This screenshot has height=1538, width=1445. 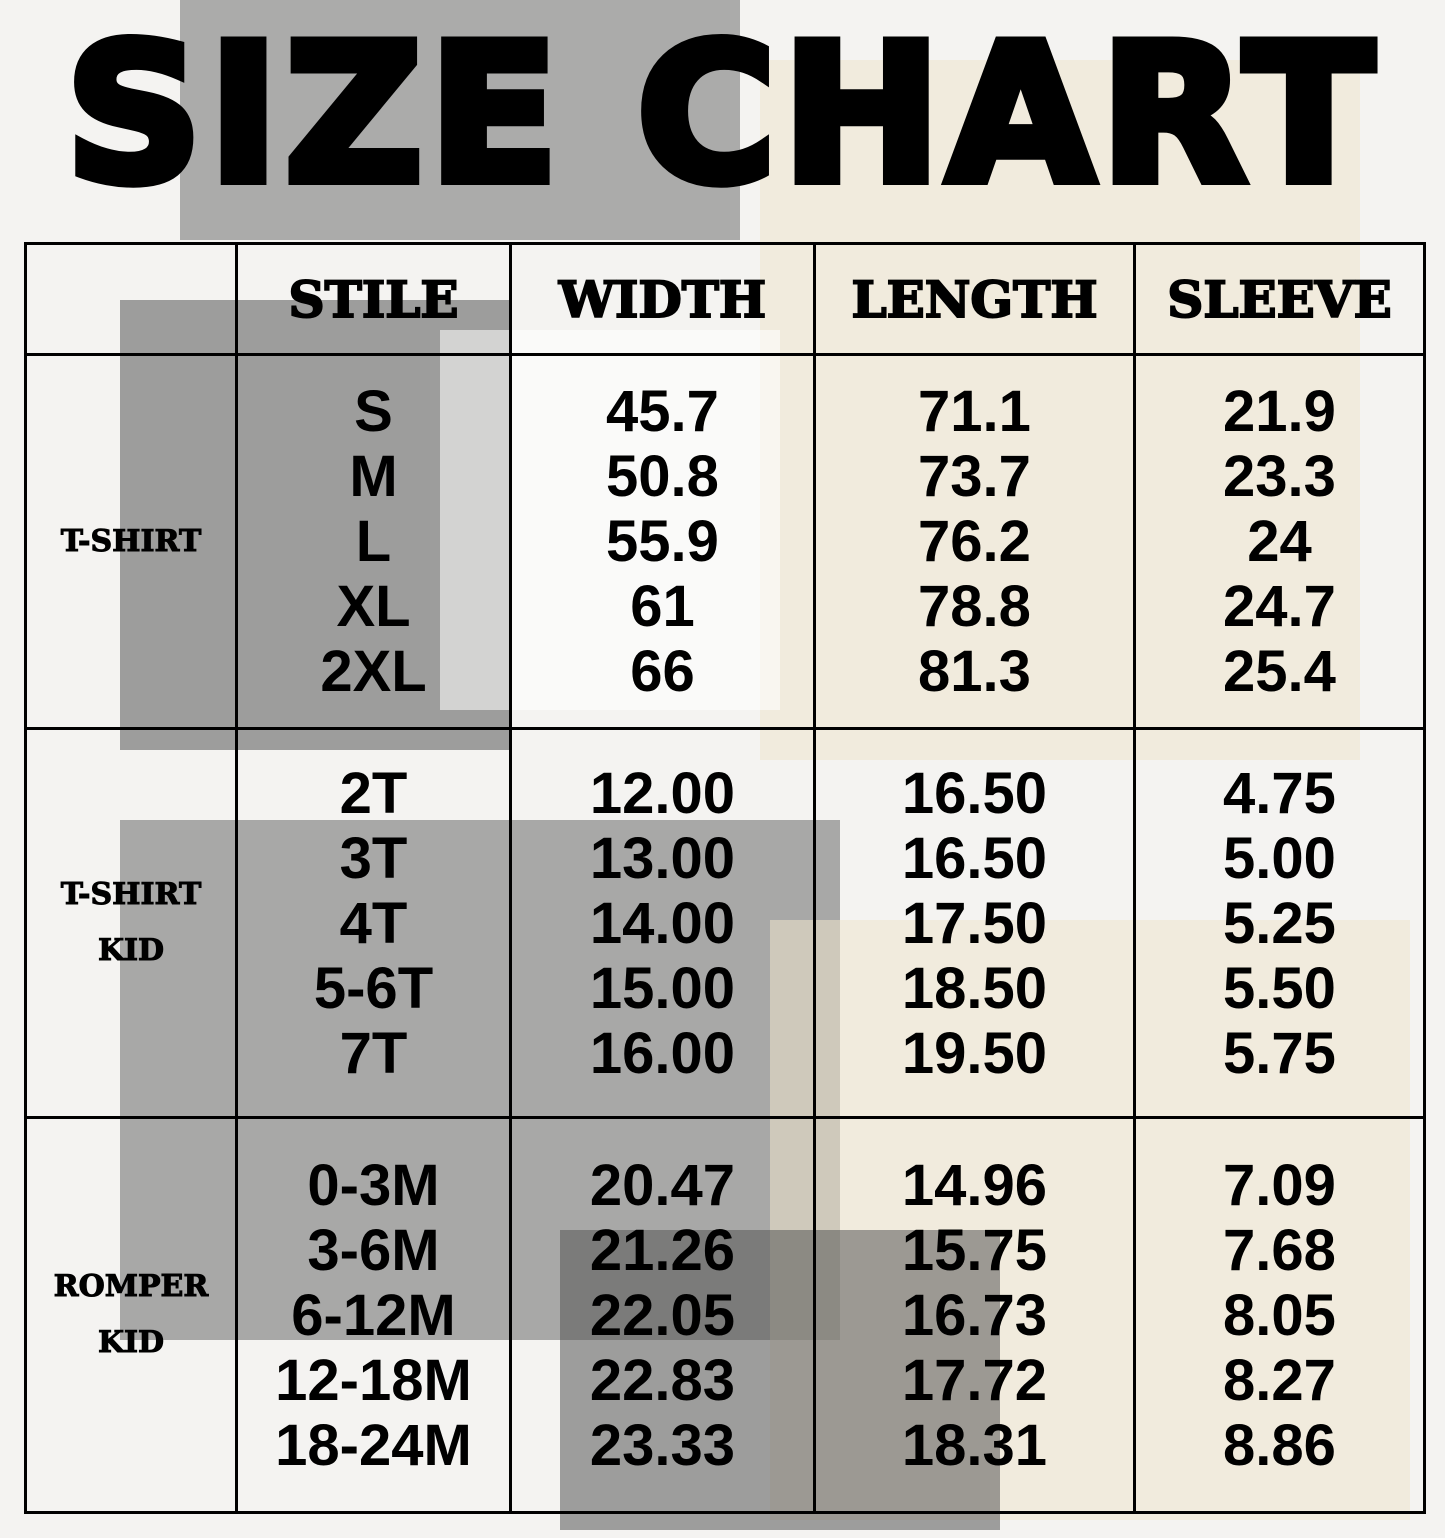 I want to click on stile-value: XL, so click(x=373, y=606).